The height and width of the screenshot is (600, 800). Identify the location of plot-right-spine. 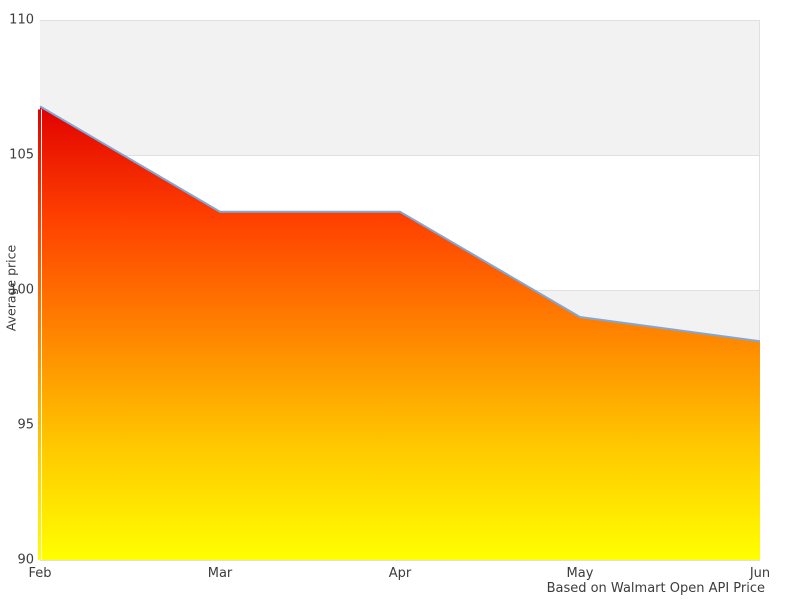
(759, 290).